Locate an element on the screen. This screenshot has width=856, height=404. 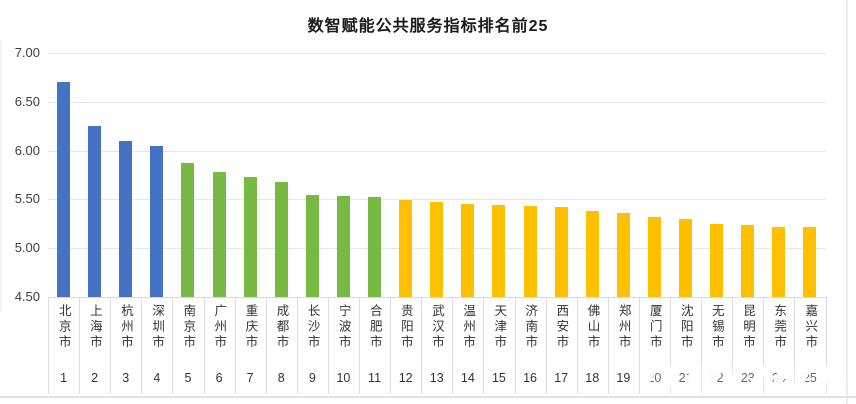
category-label: 长沙市 is located at coordinates (312, 332).